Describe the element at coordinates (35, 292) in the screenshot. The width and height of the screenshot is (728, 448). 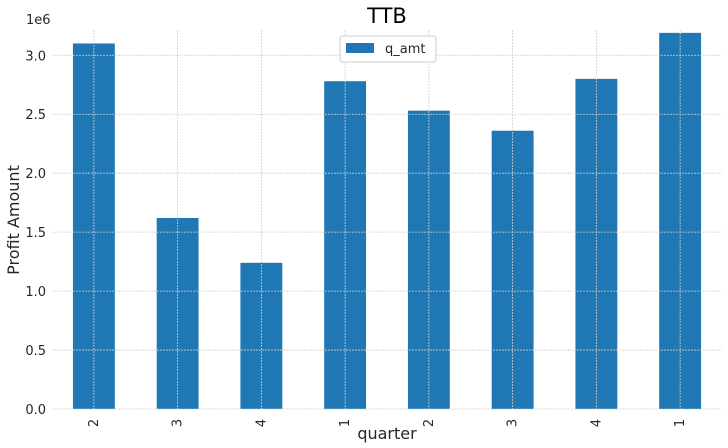
I see `y-tick-label: 1.0` at that location.